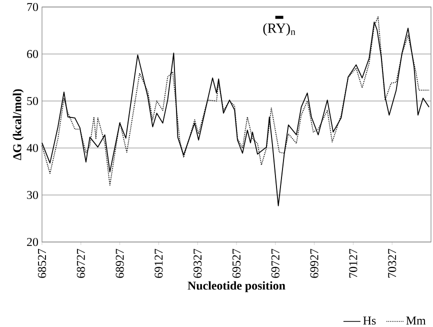  I want to click on y-axis-title: ΔG (kcal/mol), so click(18, 124).